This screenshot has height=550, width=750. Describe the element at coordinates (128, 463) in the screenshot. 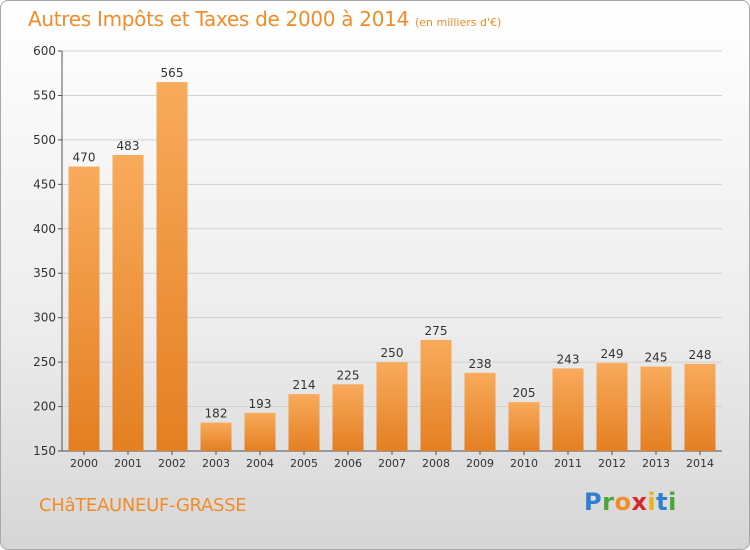

I see `x-tick-label-2001: 2001` at that location.